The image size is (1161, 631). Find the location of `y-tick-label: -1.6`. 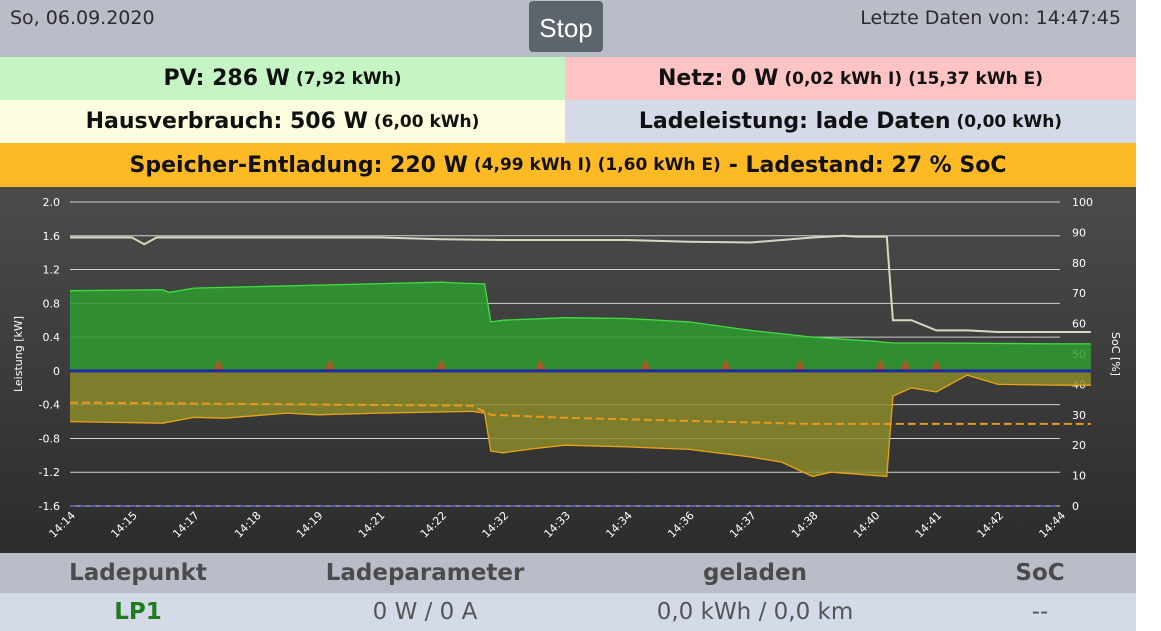

y-tick-label: -1.6 is located at coordinates (49, 506).